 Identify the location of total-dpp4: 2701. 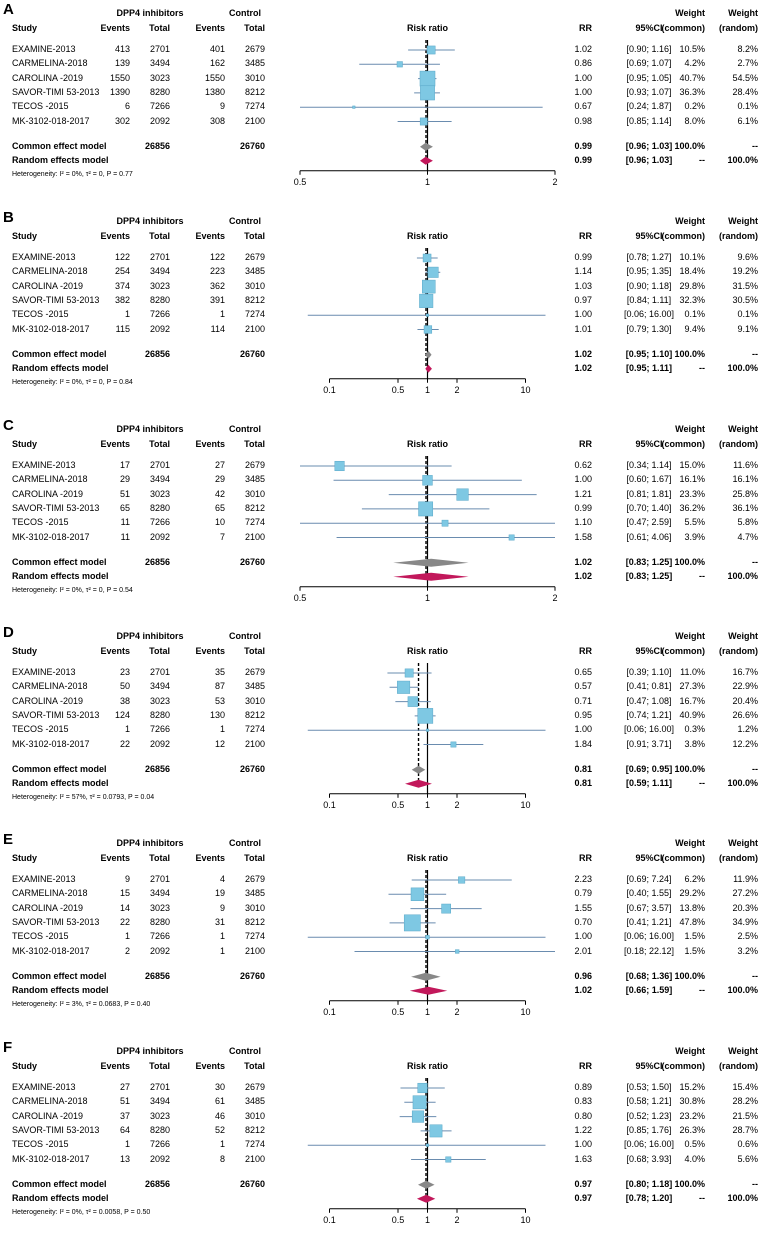
(159, 257).